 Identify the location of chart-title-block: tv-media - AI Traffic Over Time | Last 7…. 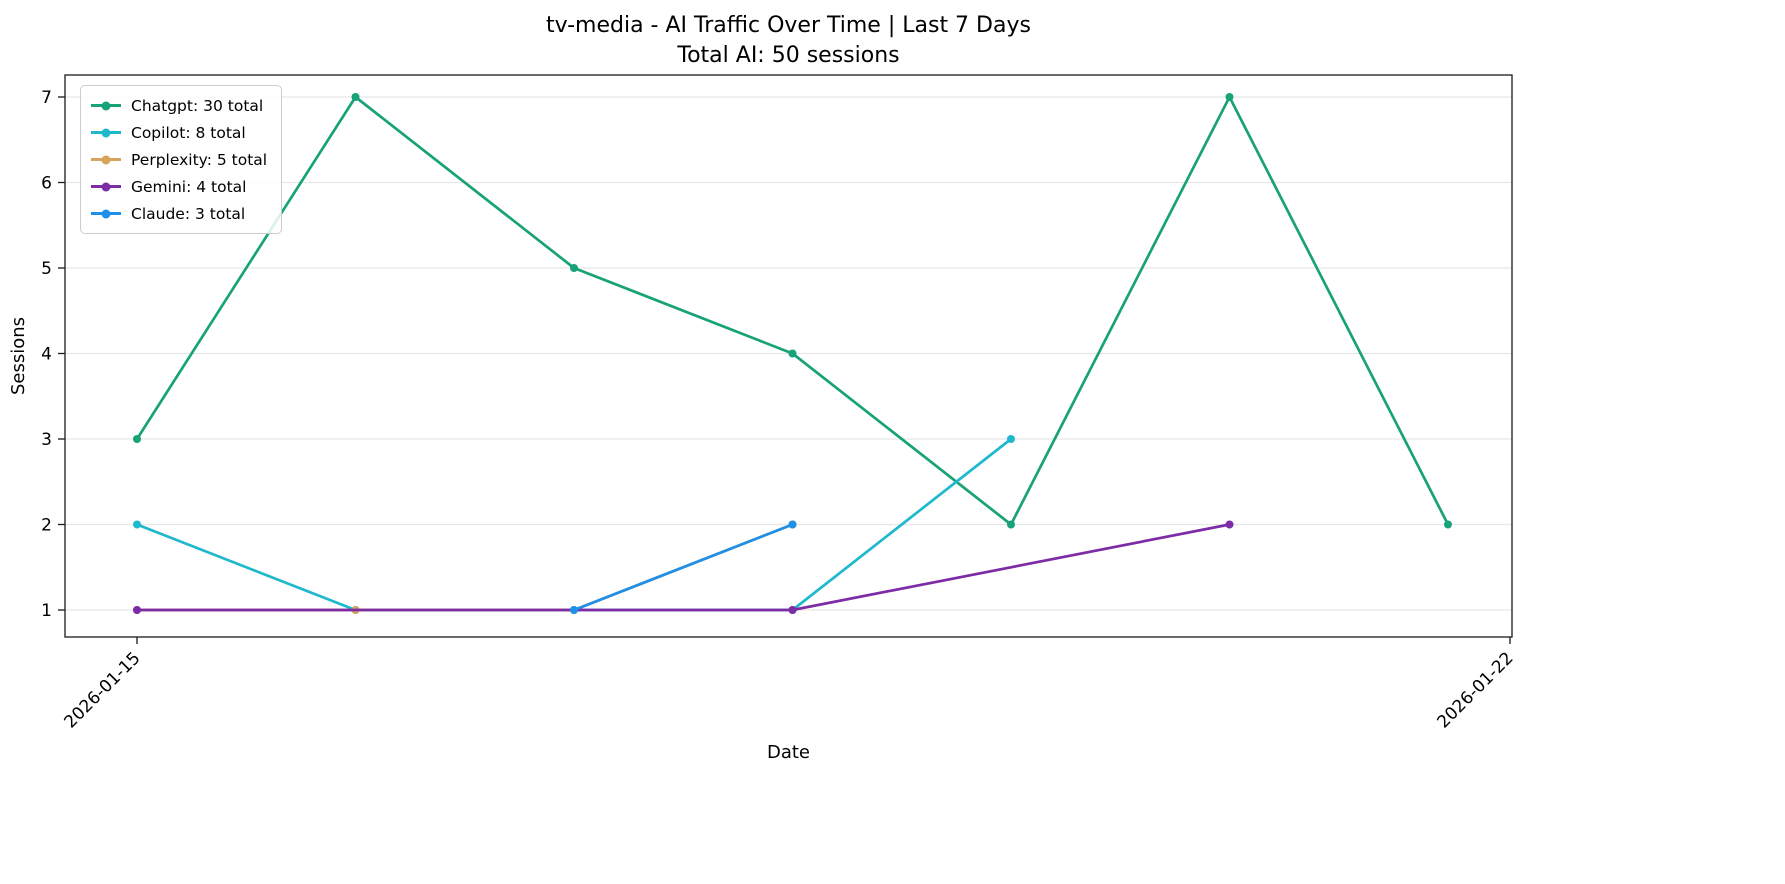
(788, 40).